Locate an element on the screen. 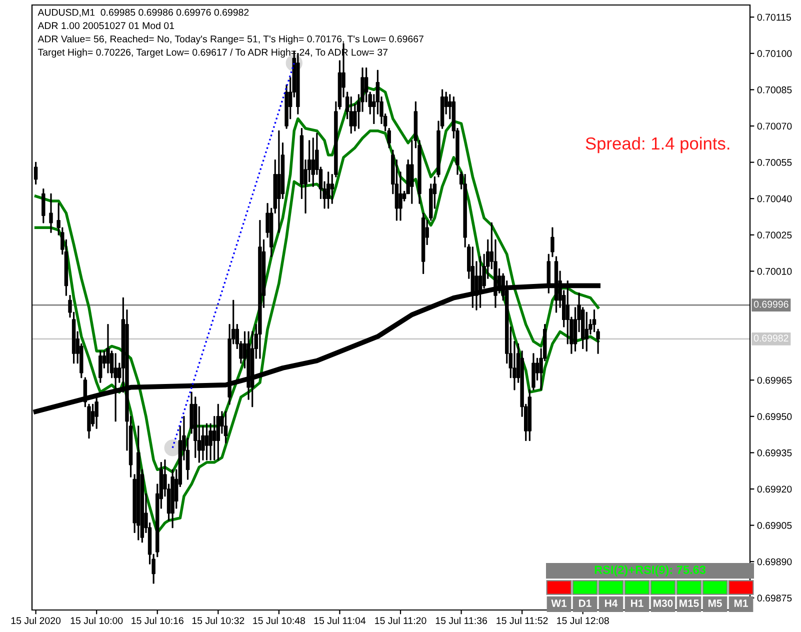 The height and width of the screenshot is (632, 801). y-tick-label: 0.69890 is located at coordinates (774, 562).